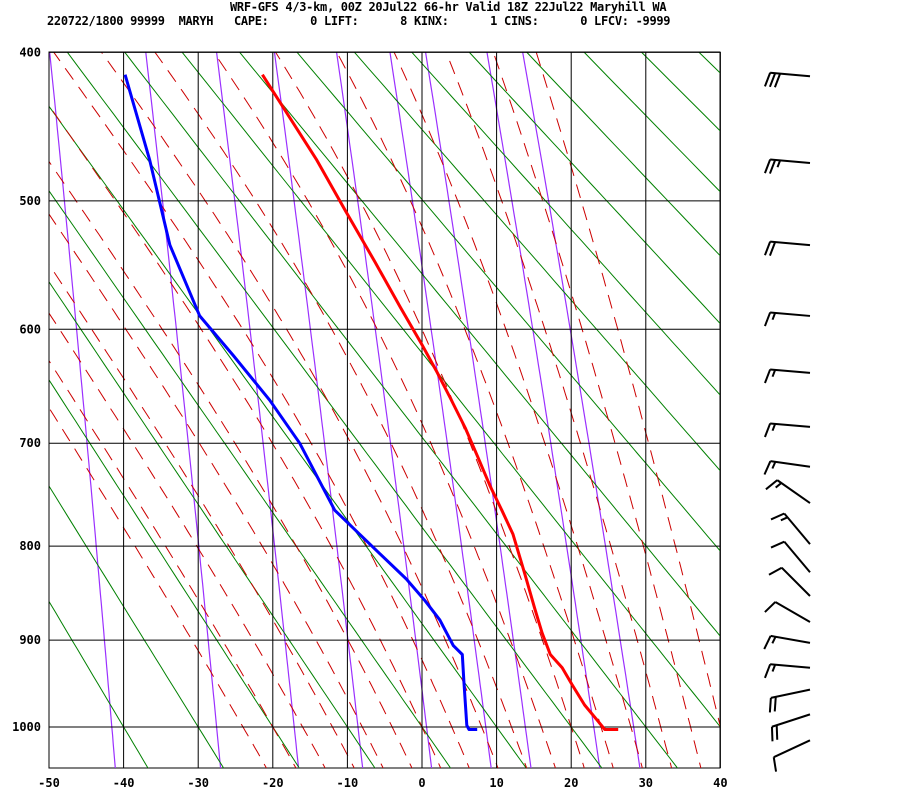 The image size is (900, 800). Describe the element at coordinates (30, 640) in the screenshot. I see `y-tick-label: 900` at that location.